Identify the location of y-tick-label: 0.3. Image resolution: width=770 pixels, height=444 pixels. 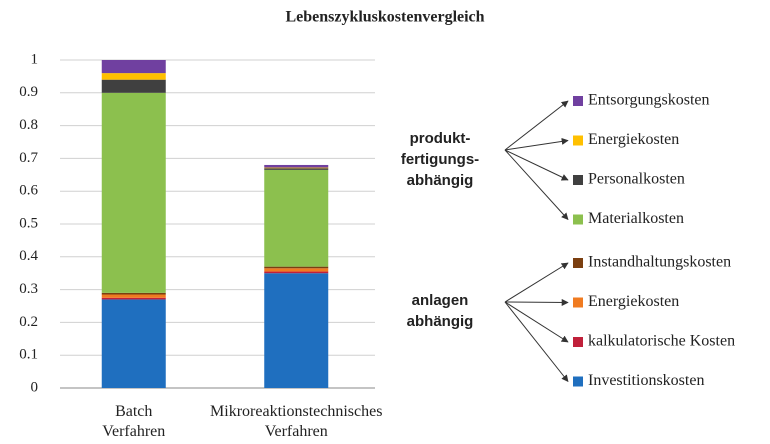
(28, 289).